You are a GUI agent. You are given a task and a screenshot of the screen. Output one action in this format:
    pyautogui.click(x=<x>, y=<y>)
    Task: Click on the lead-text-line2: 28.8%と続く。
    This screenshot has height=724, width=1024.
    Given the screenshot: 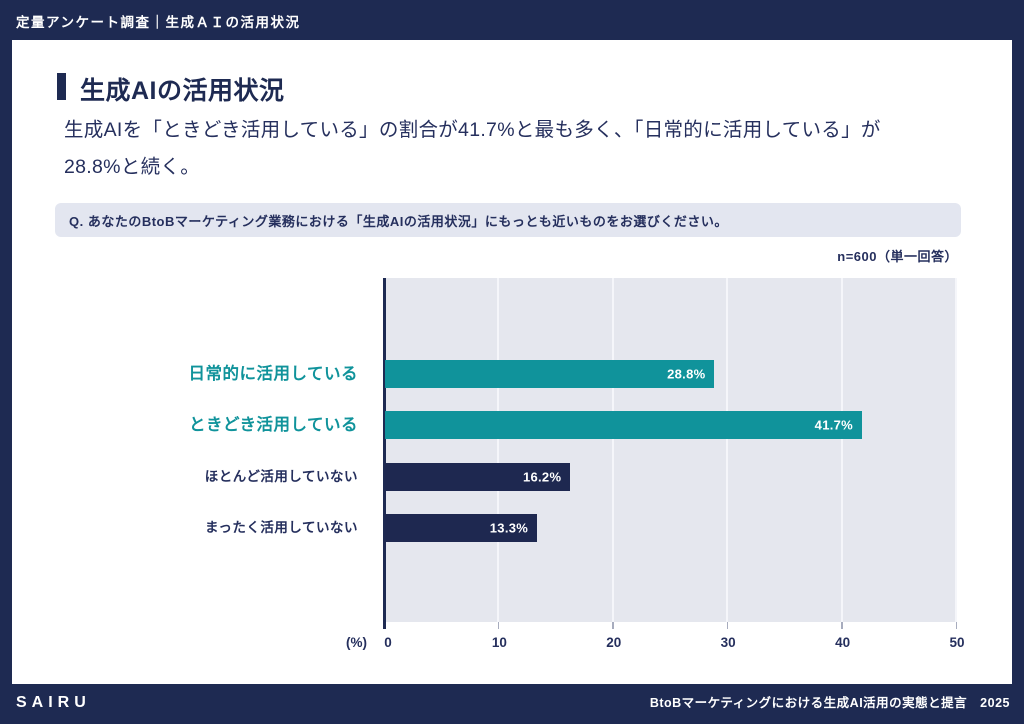 What is the action you would take?
    pyautogui.click(x=132, y=167)
    